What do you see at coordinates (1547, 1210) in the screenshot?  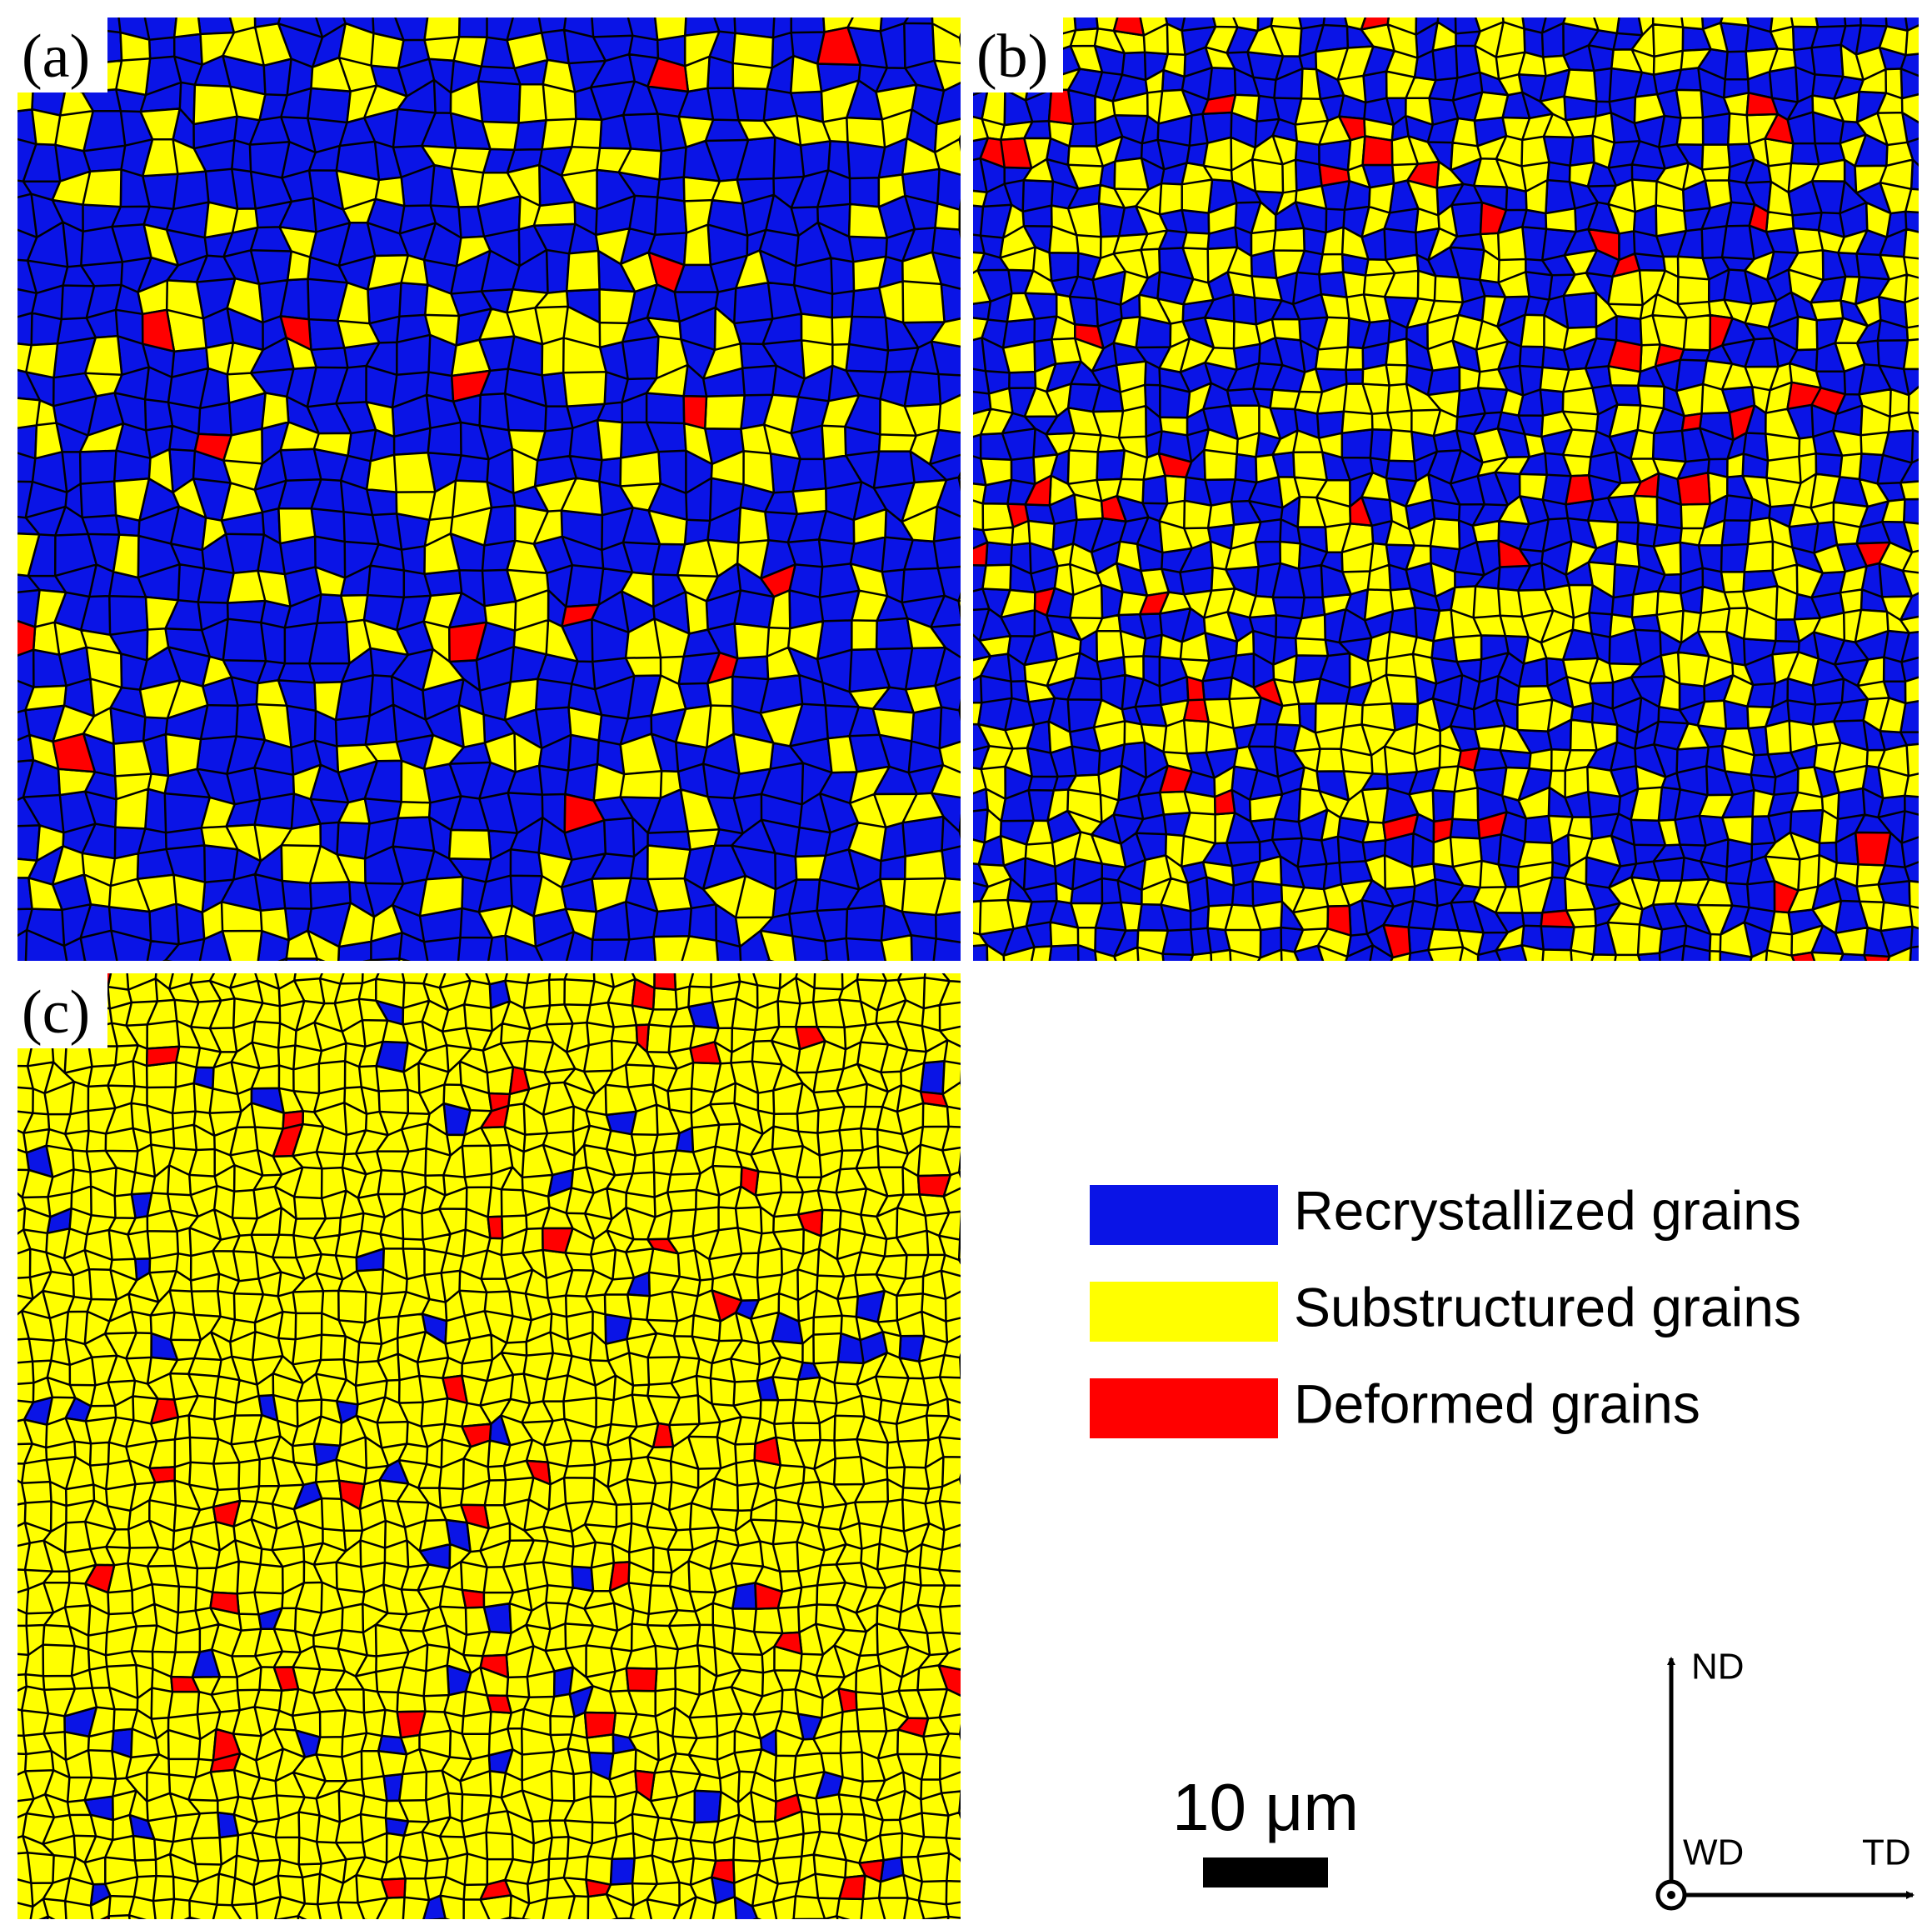 I see `legend-label: Recrystallized grains` at bounding box center [1547, 1210].